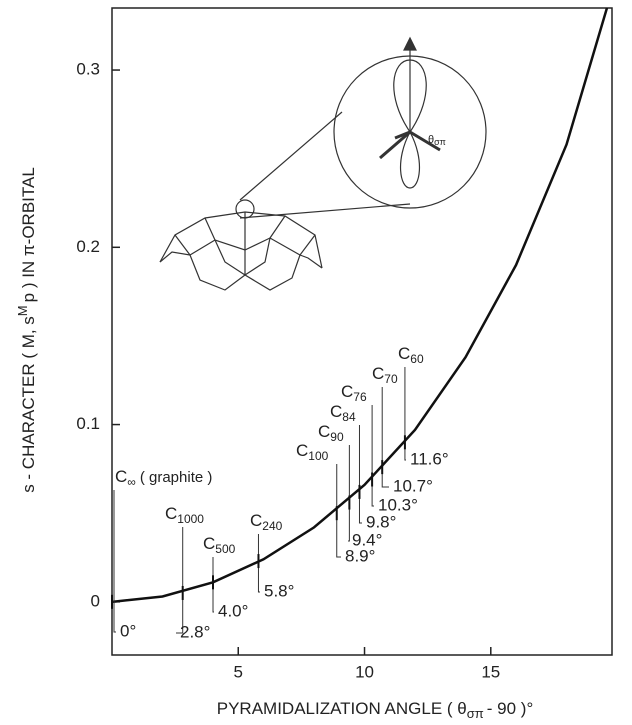 The width and height of the screenshot is (632, 725). I want to click on y-tick-label: 0.1, so click(88, 423).